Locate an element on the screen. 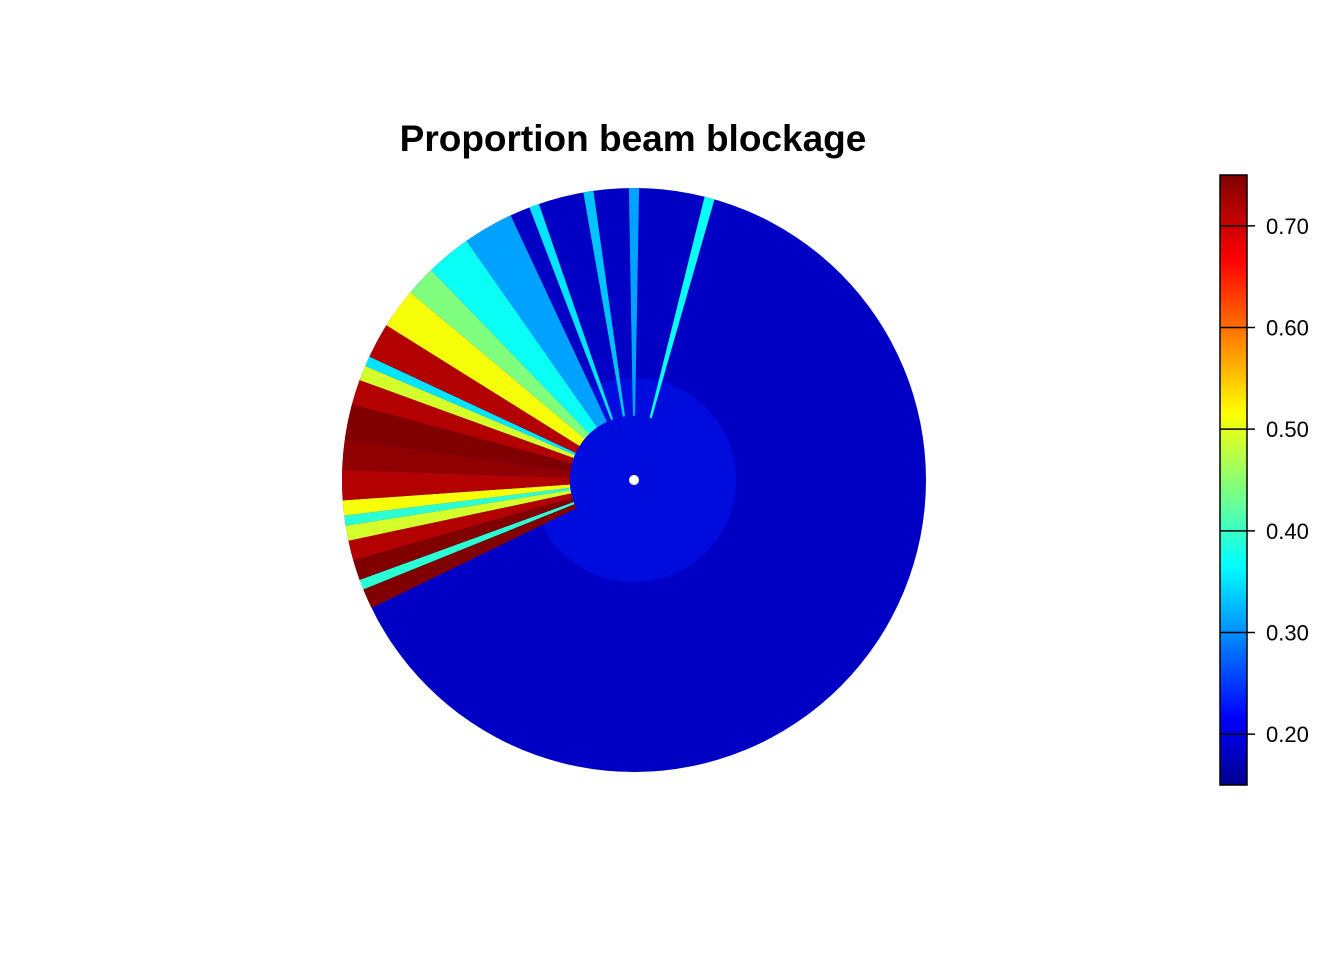 The height and width of the screenshot is (960, 1344). colorbar-tick-label-0: 0.20 is located at coordinates (1287, 734).